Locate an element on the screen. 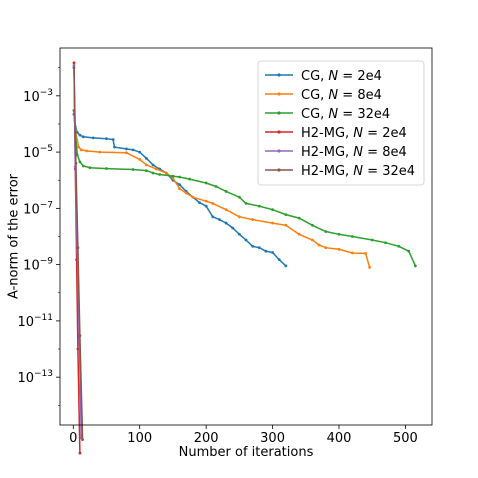  legend-entry: H2-MG, N = 2e4 is located at coordinates (336, 133).